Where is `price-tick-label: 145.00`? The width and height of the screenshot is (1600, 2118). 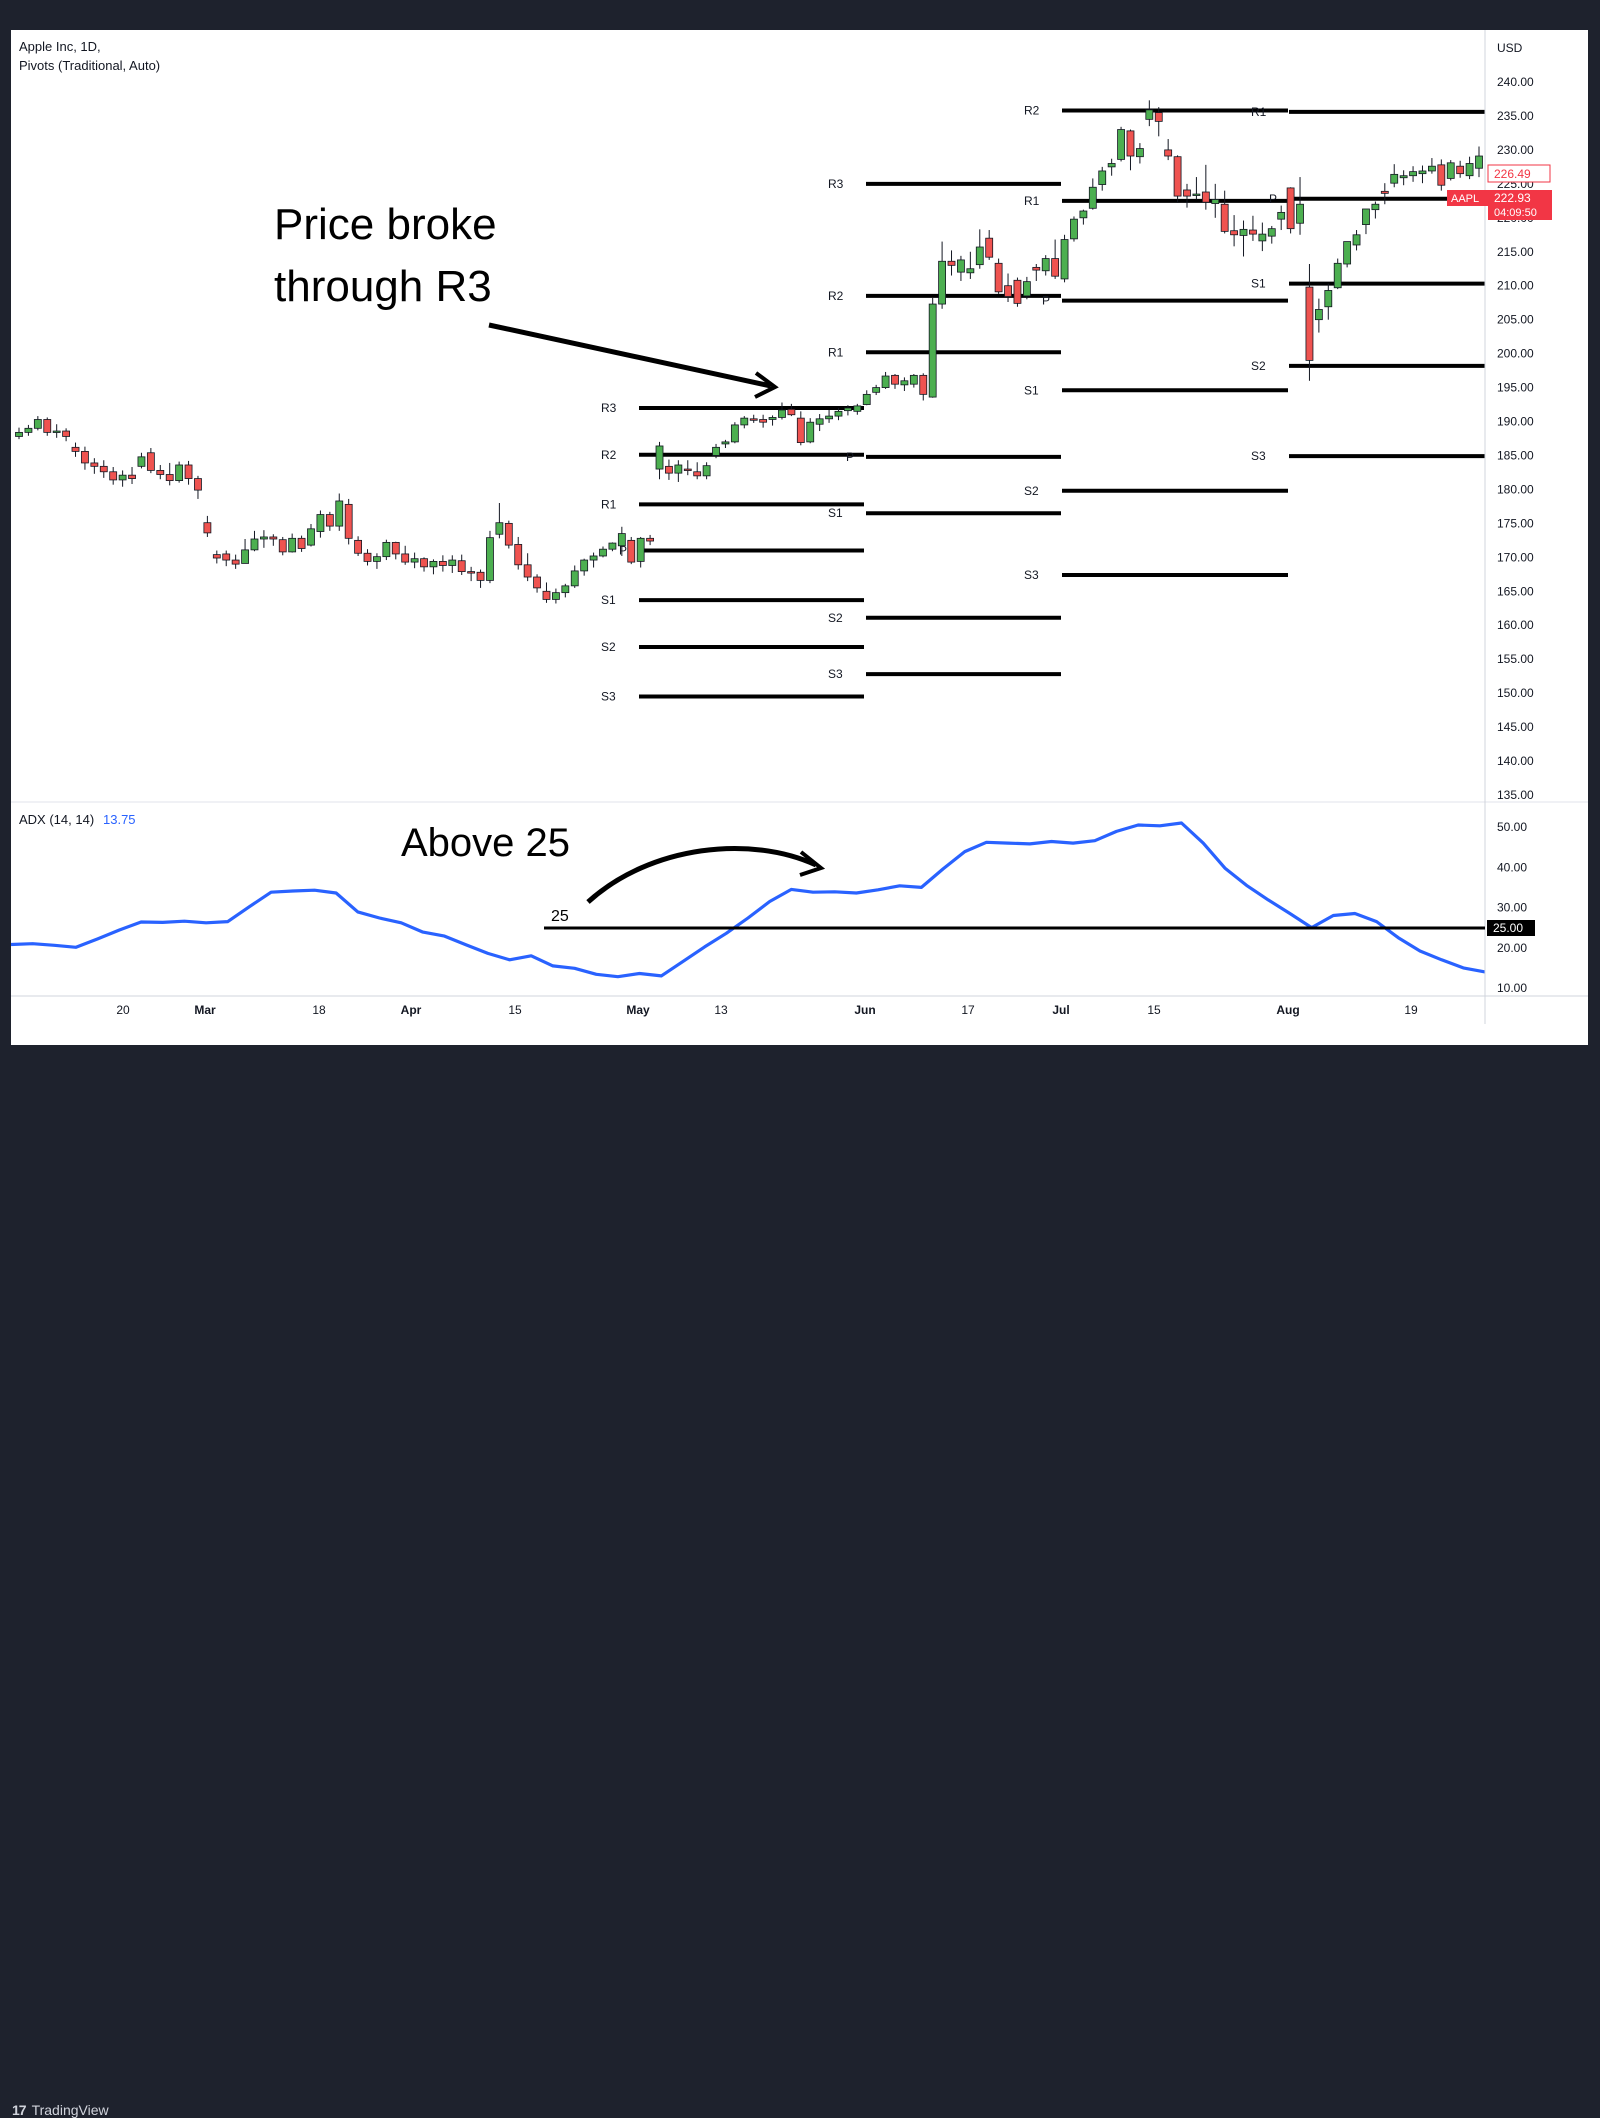 price-tick-label: 145.00 is located at coordinates (1515, 727).